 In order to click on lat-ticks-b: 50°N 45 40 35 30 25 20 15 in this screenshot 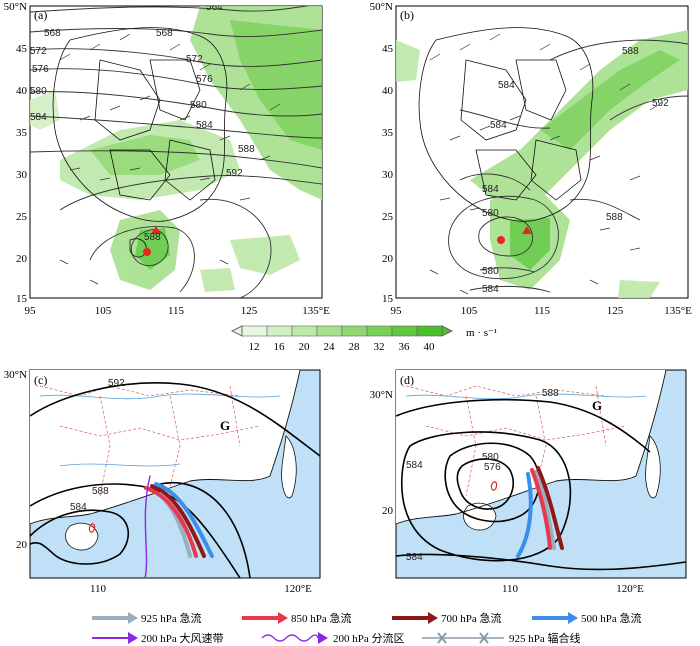, I will do `click(382, 153)`.